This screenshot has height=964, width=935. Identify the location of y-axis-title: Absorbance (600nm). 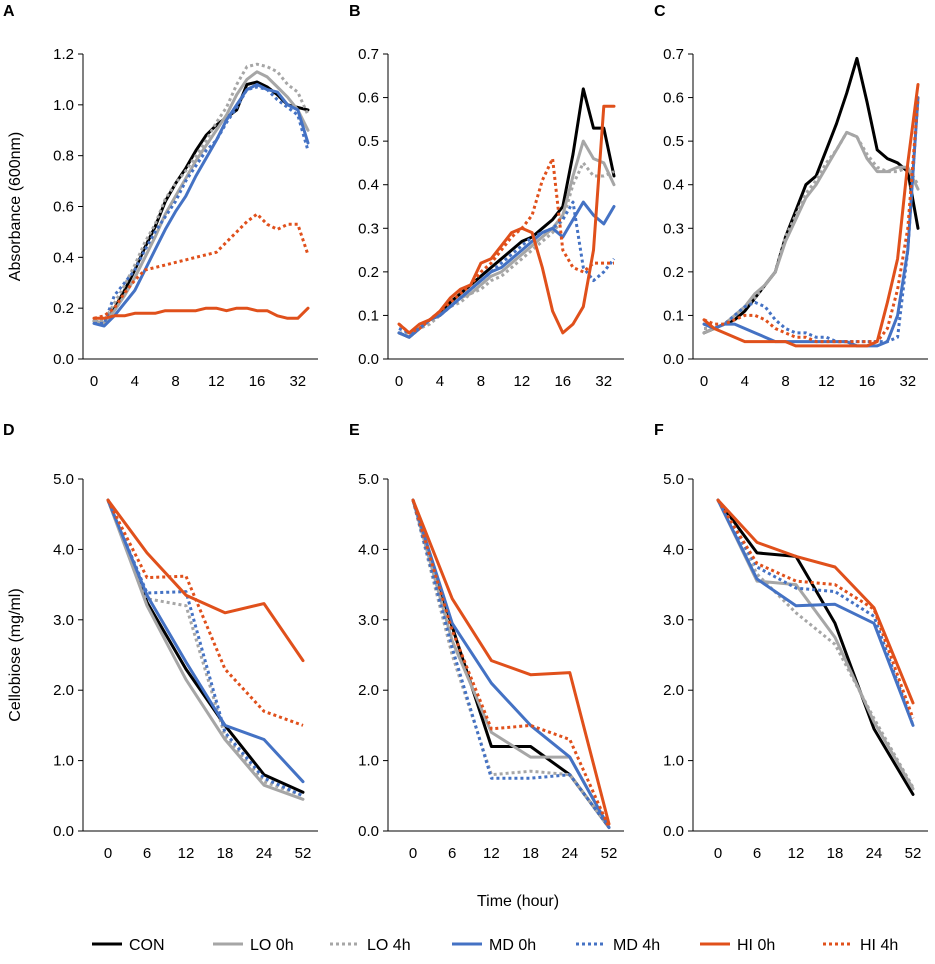
(15, 206).